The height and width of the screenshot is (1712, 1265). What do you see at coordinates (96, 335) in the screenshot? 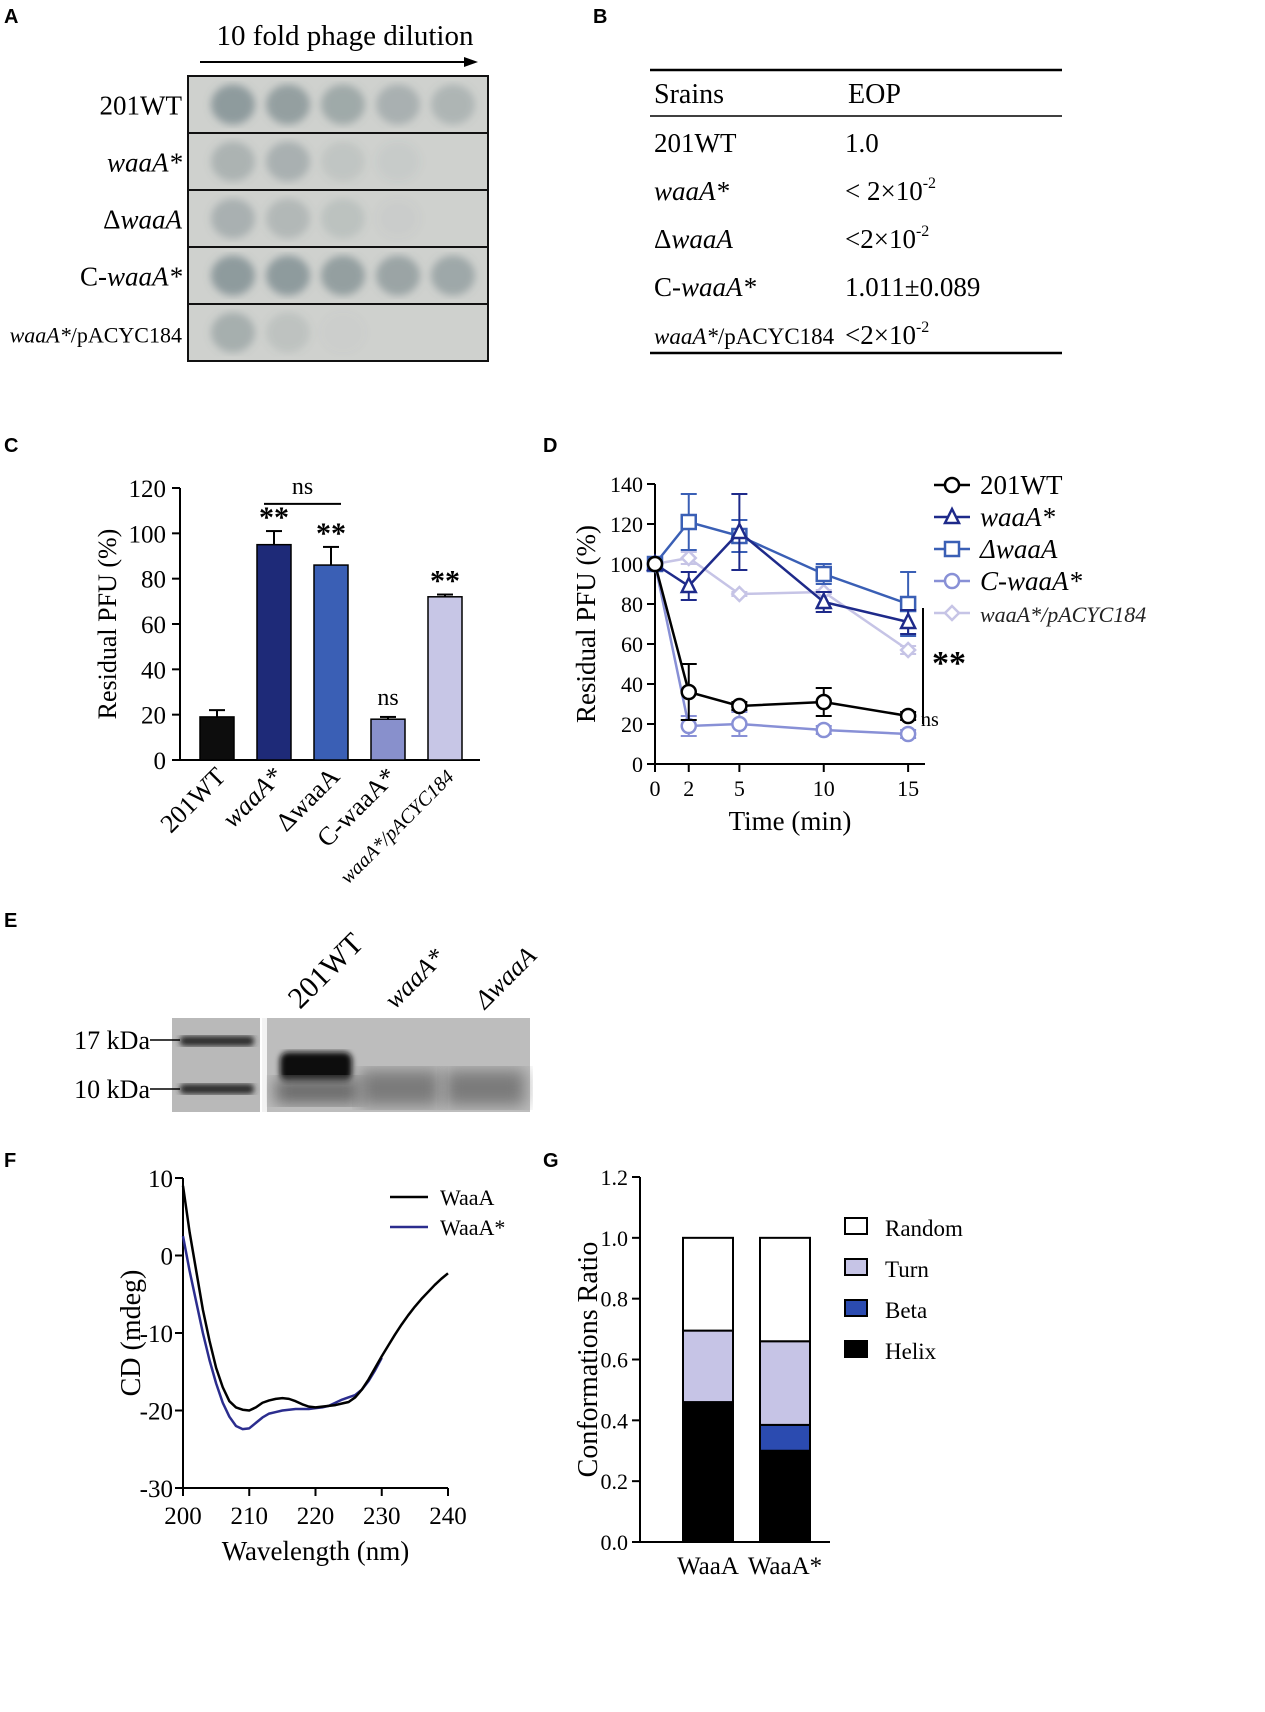
I see `strain-label-4: waaA*/pACYC184` at bounding box center [96, 335].